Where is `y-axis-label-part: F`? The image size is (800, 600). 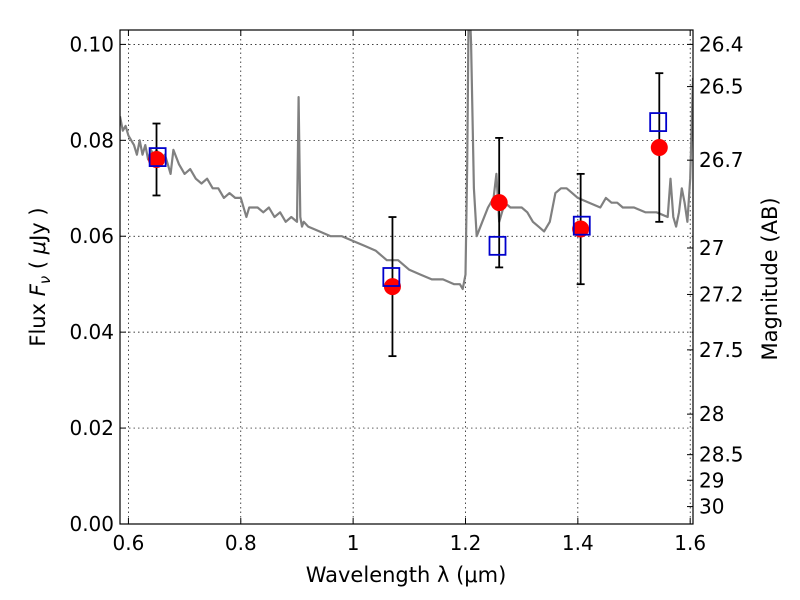 y-axis-label-part: F is located at coordinates (38, 289).